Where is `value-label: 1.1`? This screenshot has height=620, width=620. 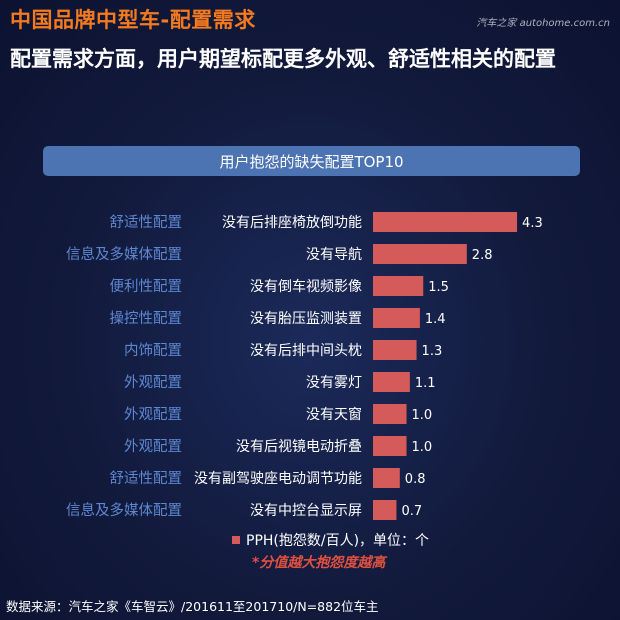 value-label: 1.1 is located at coordinates (425, 383).